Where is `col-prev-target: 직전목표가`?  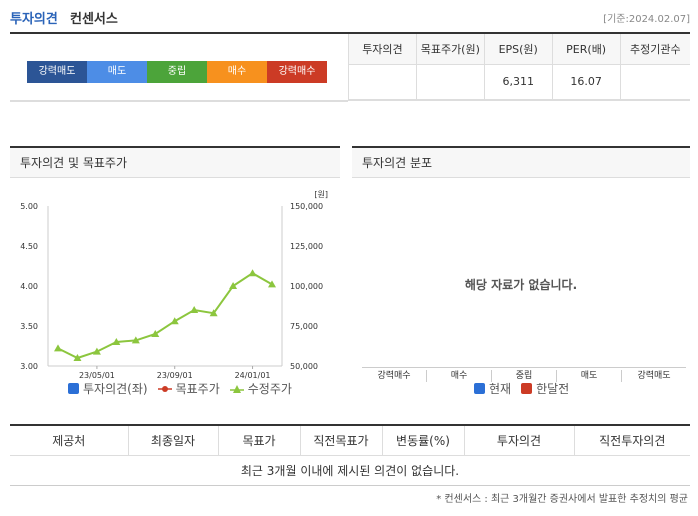
col-prev-target: 직전목표가 is located at coordinates (340, 440).